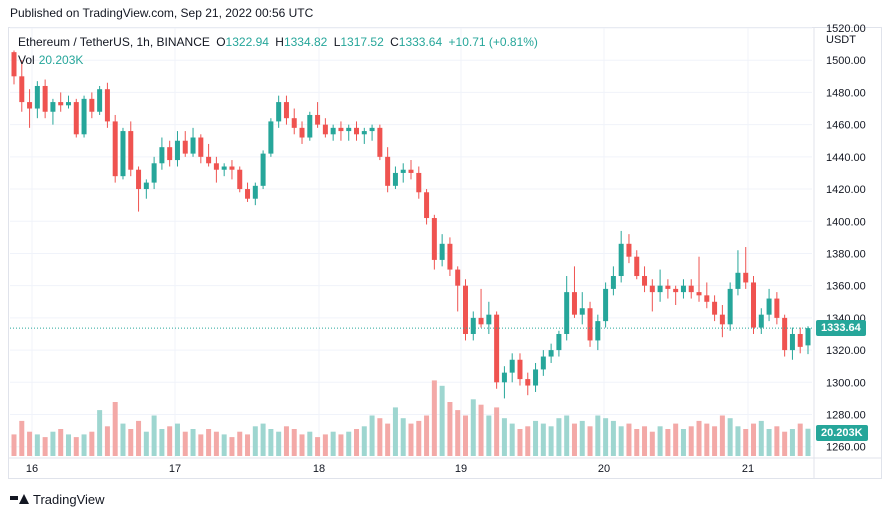 The height and width of the screenshot is (518, 890). I want to click on volume-label: Vol, so click(26, 60).